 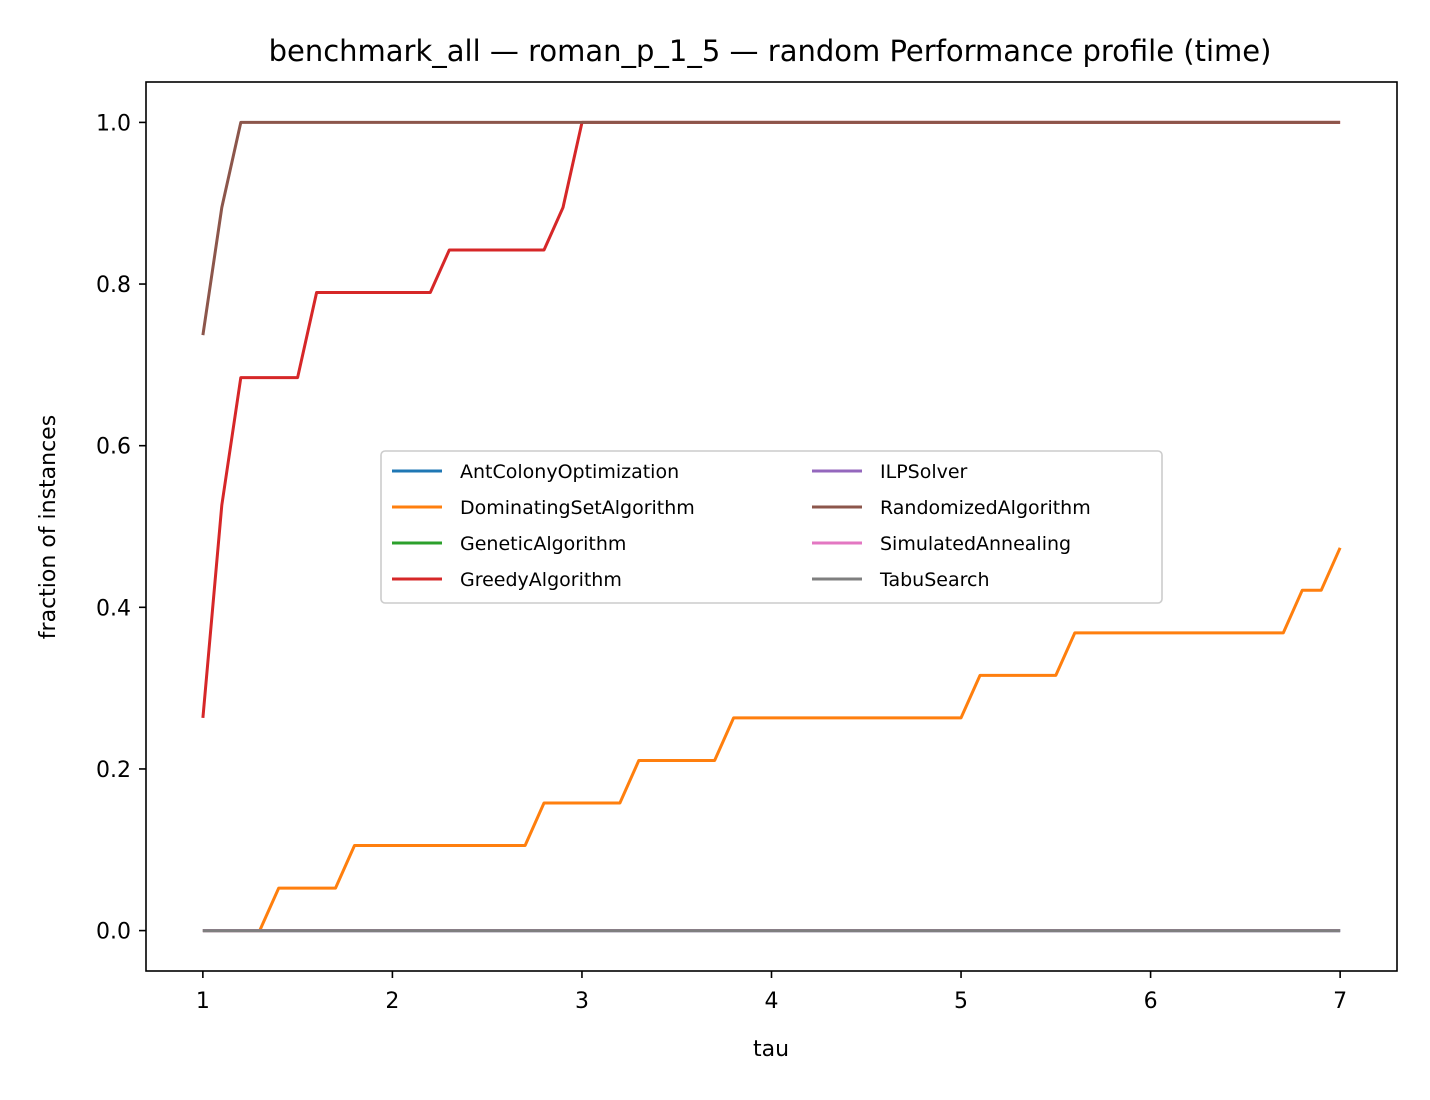 I want to click on x-tick-label: 3, so click(x=582, y=1001).